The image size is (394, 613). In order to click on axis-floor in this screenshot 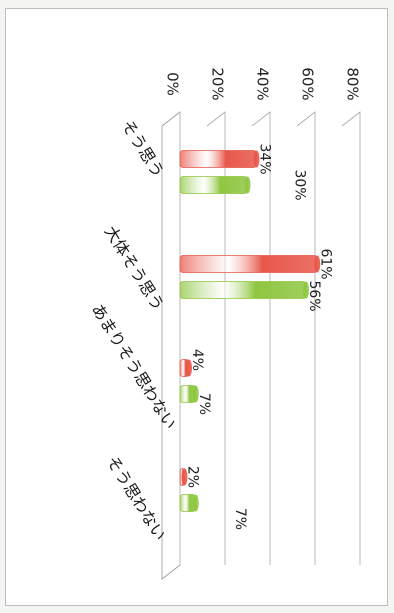, I will do `click(171, 345)`.